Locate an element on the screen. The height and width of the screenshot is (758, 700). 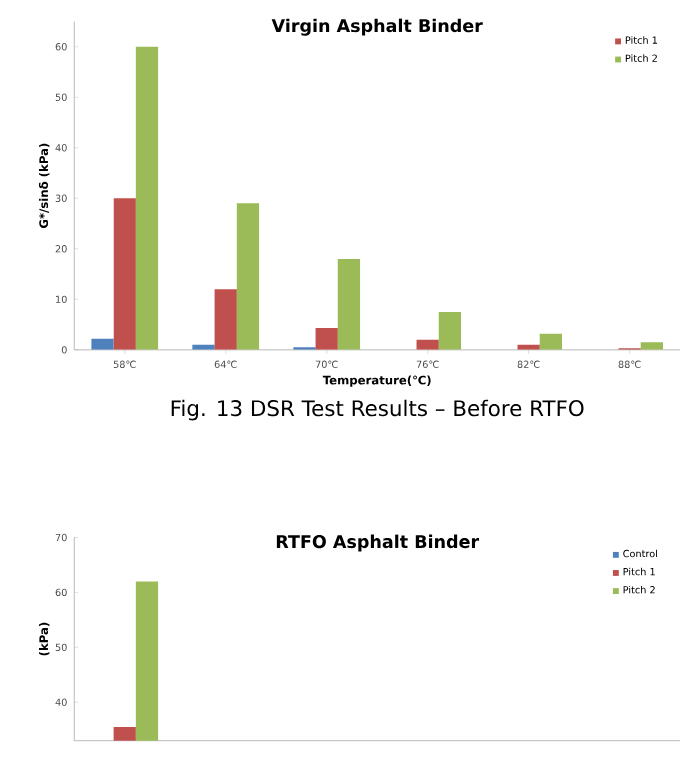
caption: Fig. 13 DSR Test Results – Before RTFO is located at coordinates (377, 410).